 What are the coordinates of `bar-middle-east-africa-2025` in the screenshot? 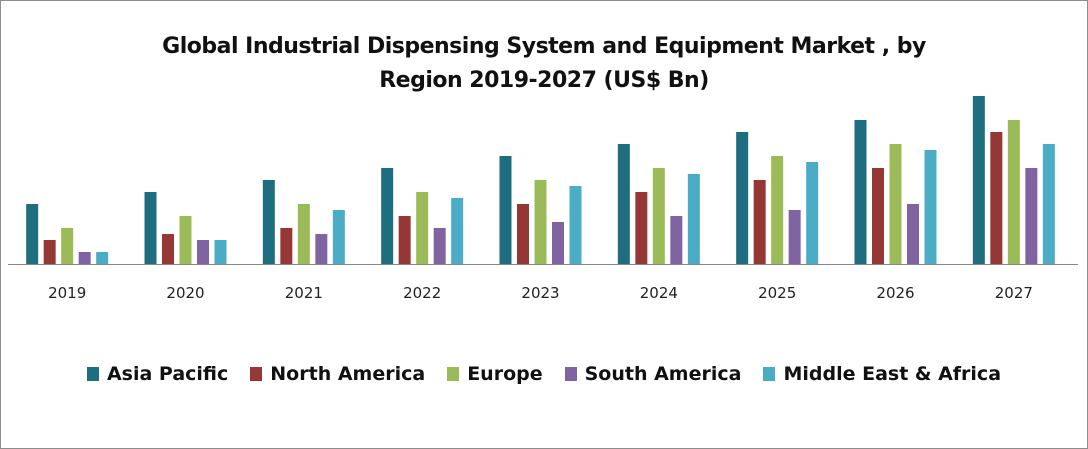 It's located at (812, 213).